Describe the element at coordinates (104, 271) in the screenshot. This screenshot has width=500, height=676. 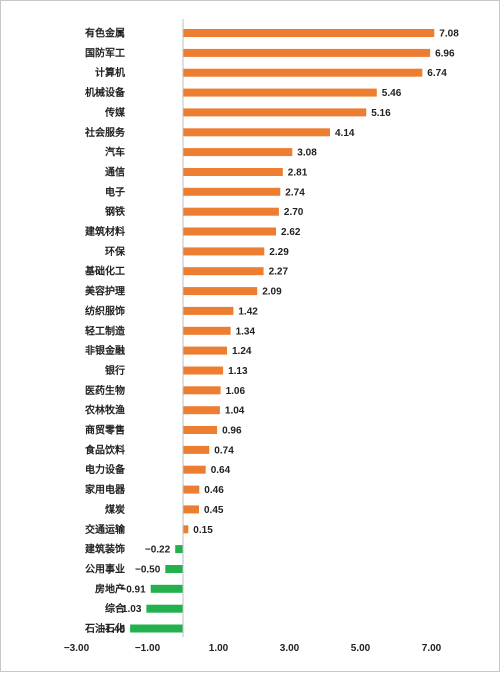
I see `category-label: 基础化工` at that location.